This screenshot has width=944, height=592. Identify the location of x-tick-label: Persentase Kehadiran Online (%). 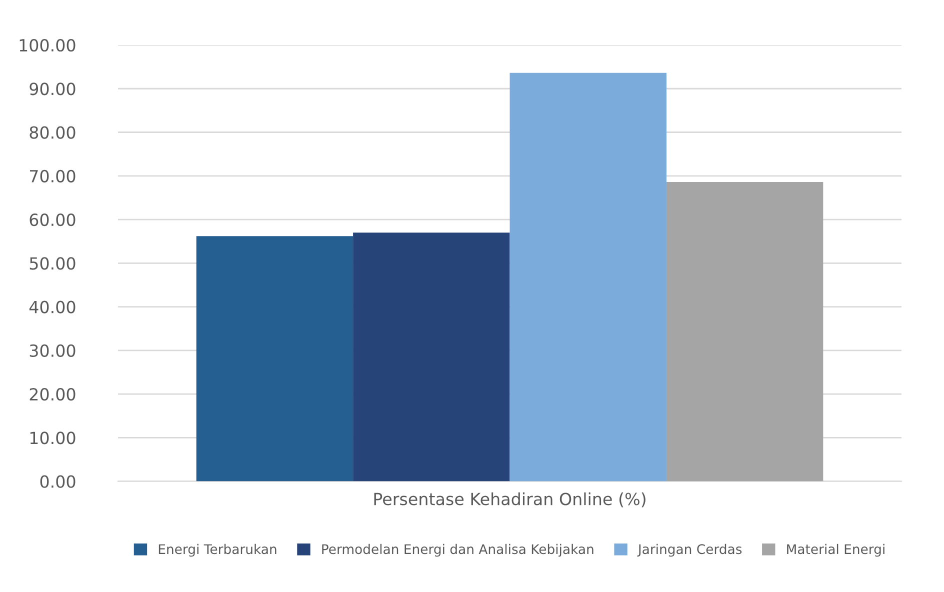
(510, 500).